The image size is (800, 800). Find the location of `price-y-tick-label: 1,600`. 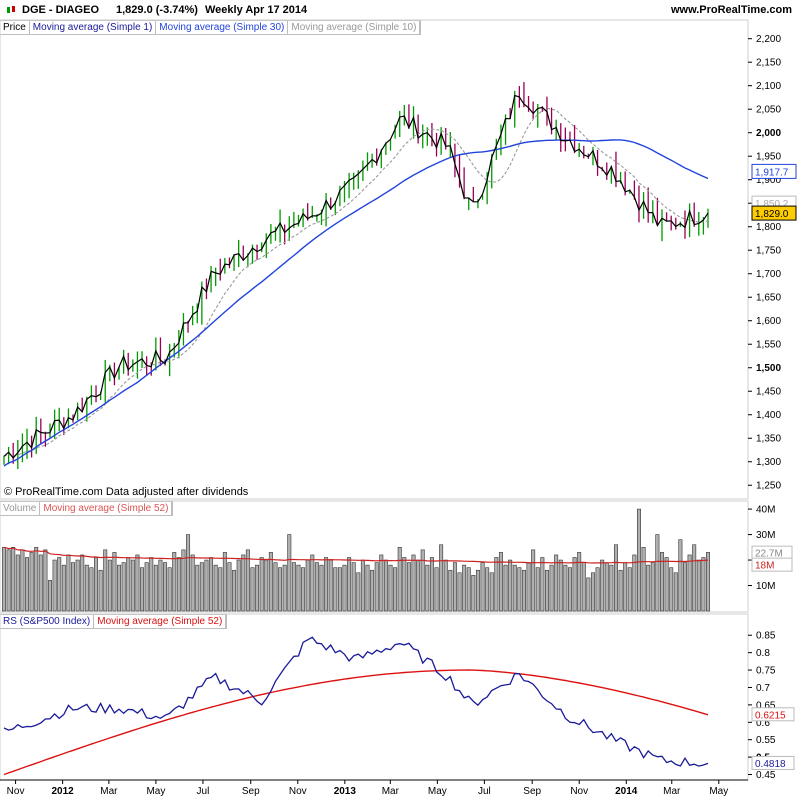

price-y-tick-label: 1,600 is located at coordinates (768, 321).